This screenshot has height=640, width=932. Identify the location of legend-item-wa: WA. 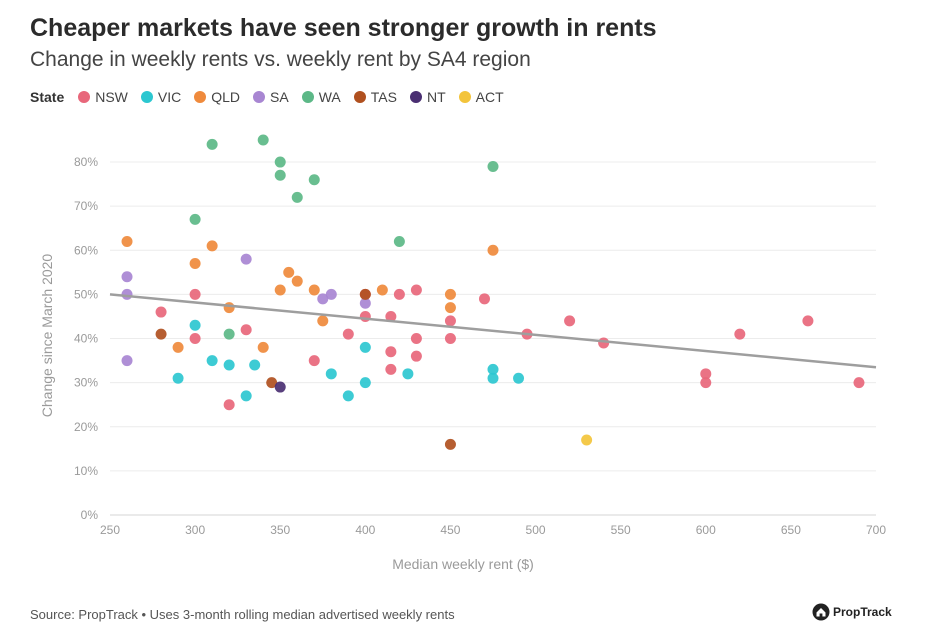
(321, 97).